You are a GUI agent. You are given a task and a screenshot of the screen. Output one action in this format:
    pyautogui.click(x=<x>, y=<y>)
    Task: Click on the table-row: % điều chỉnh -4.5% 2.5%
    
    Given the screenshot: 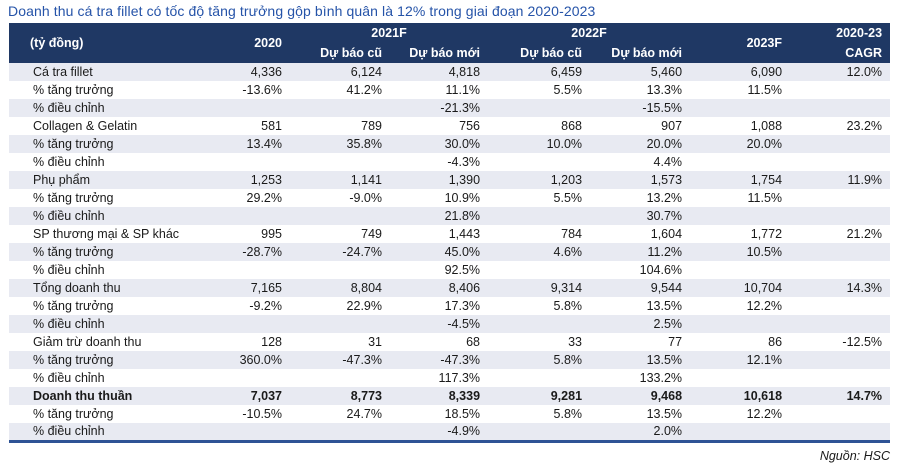 What is the action you would take?
    pyautogui.click(x=450, y=324)
    